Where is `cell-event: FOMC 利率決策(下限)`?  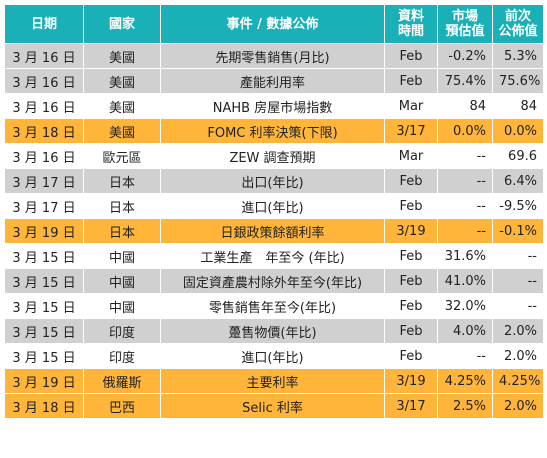 cell-event: FOMC 利率決策(下限) is located at coordinates (272, 131).